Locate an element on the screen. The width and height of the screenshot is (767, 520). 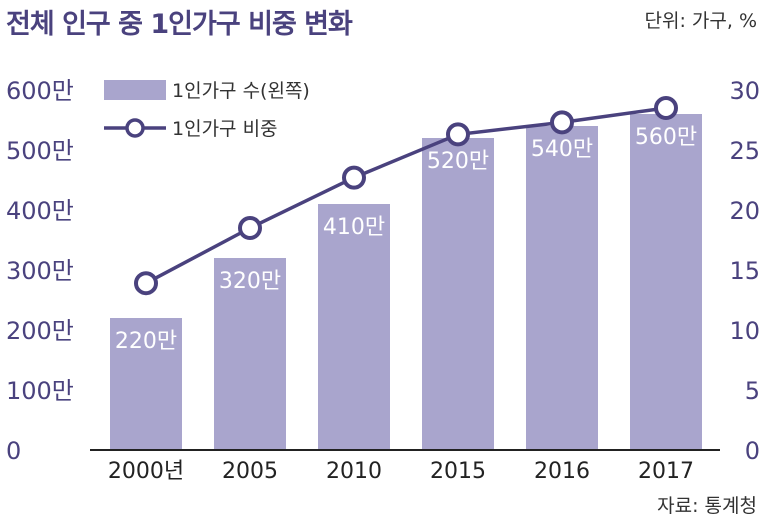
legend-bar-swatch is located at coordinates (135, 90).